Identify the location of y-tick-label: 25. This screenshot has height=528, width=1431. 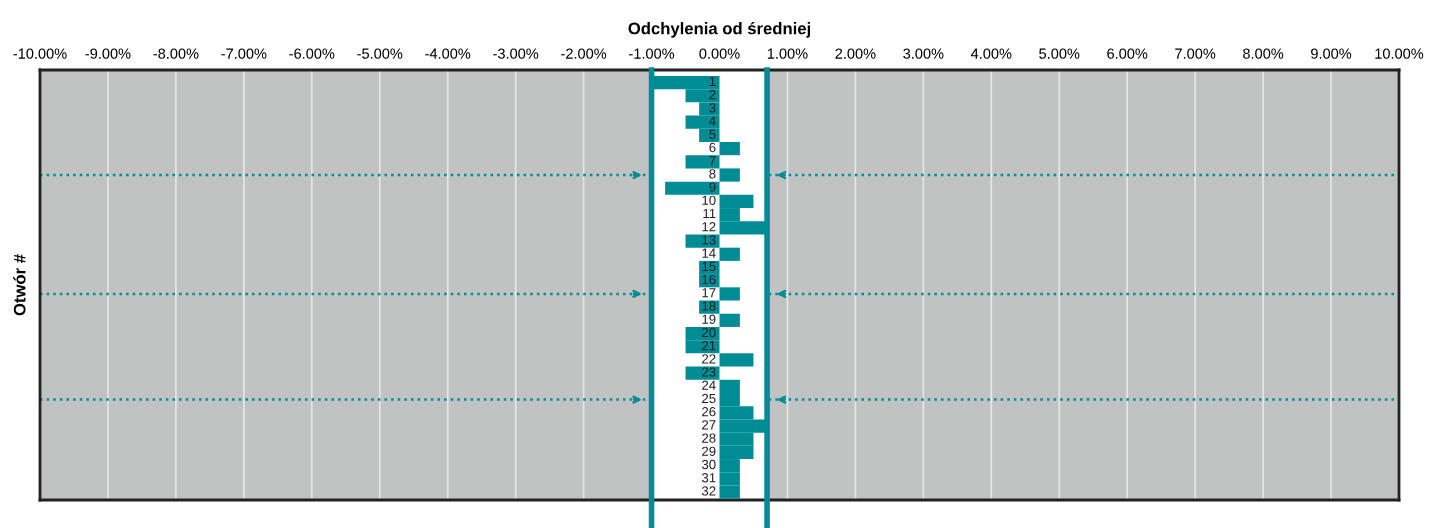
(709, 398).